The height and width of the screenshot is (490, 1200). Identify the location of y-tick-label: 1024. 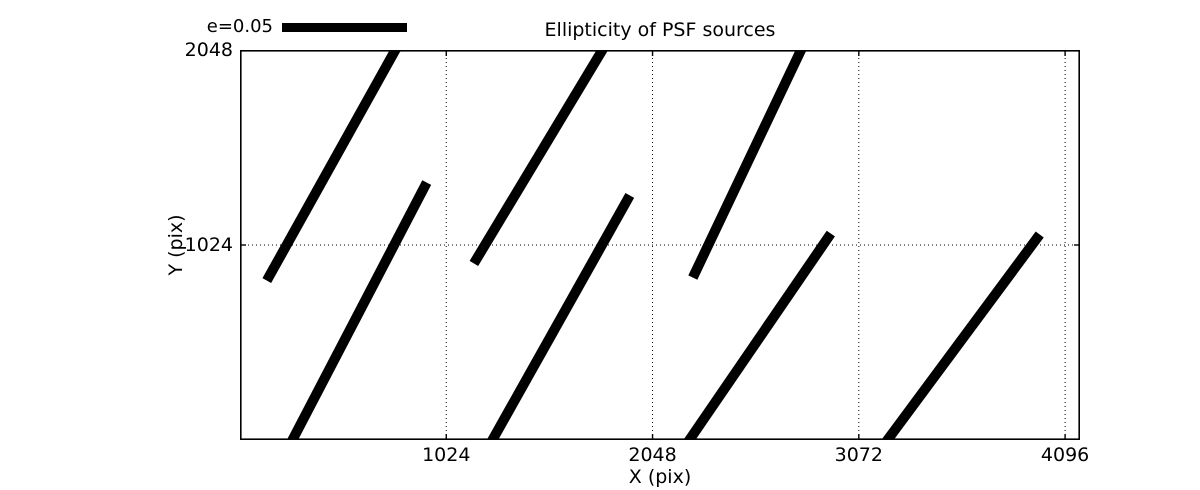
(208, 245).